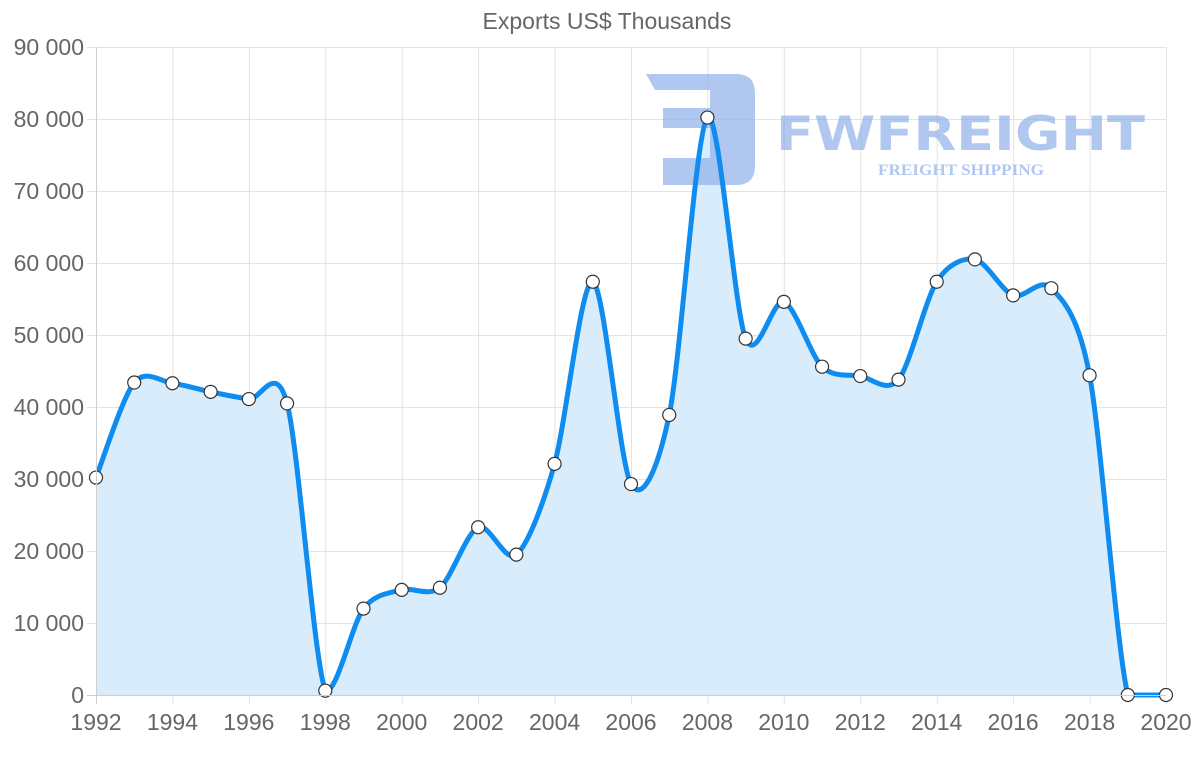 The image size is (1200, 763). What do you see at coordinates (1013, 722) in the screenshot?
I see `x-tick-label: 2016` at bounding box center [1013, 722].